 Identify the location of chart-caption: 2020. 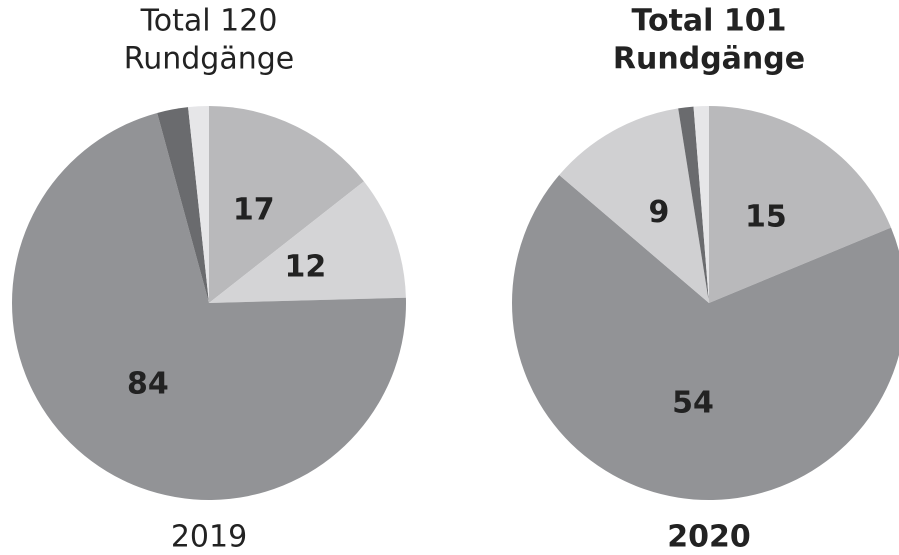
(709, 537).